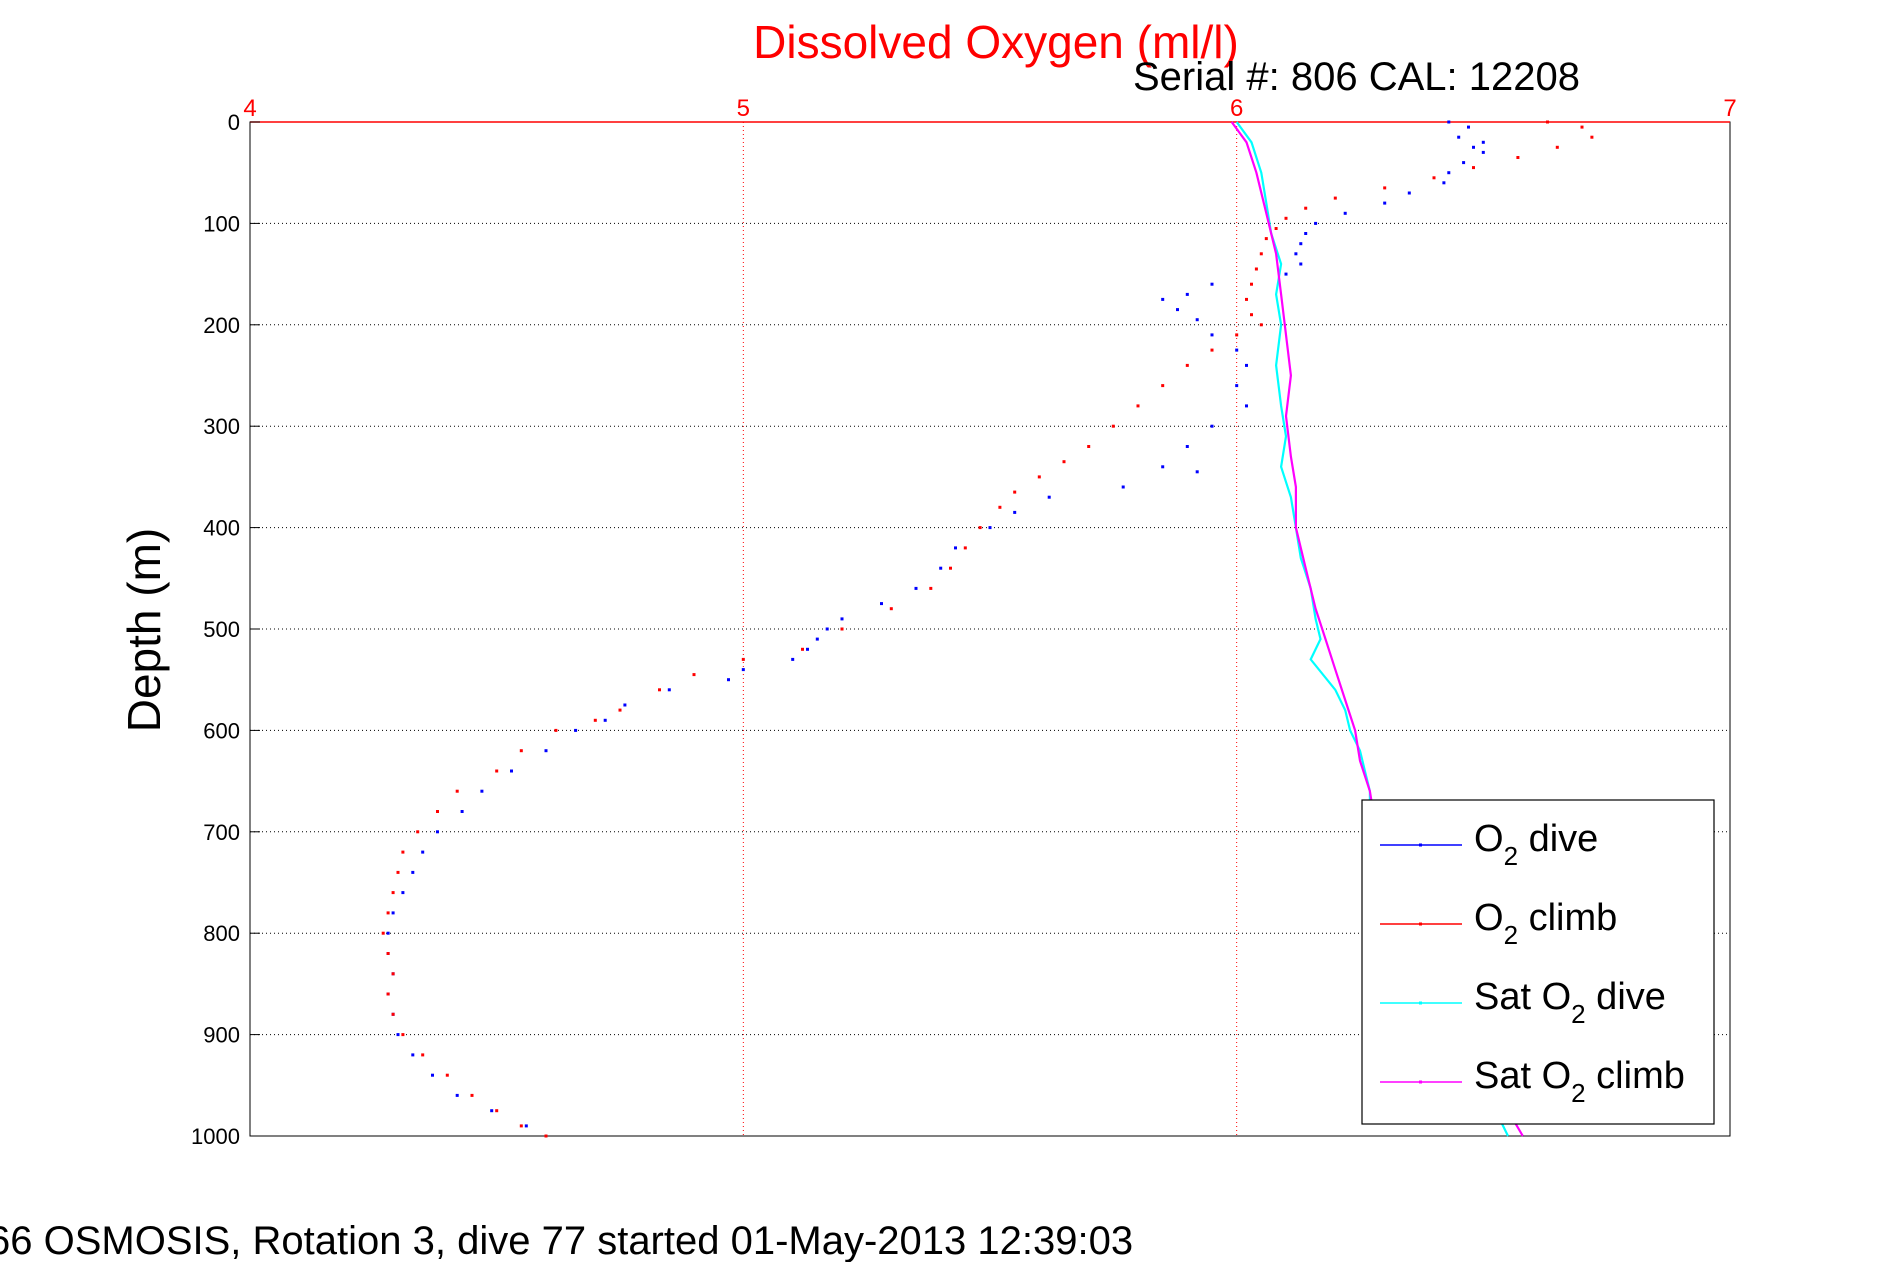 The width and height of the screenshot is (1891, 1262). Describe the element at coordinates (989, 108) in the screenshot. I see `x-tick-labels: 4 5 6 7` at that location.